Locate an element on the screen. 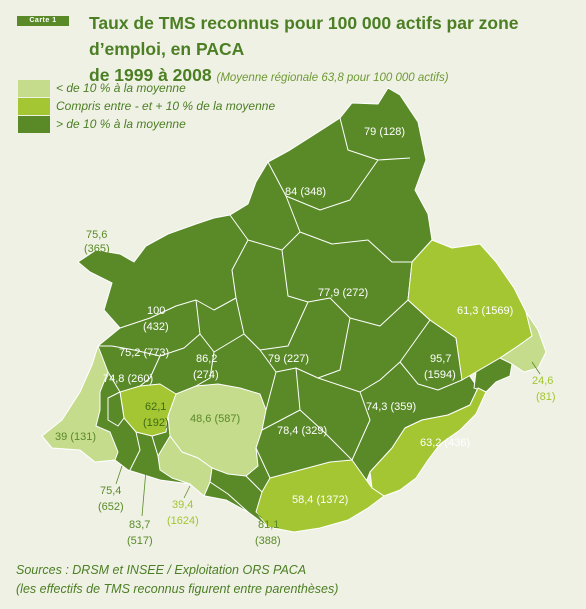 The width and height of the screenshot is (586, 609). title-line-2: de 1999 à 2008 is located at coordinates (150, 75).